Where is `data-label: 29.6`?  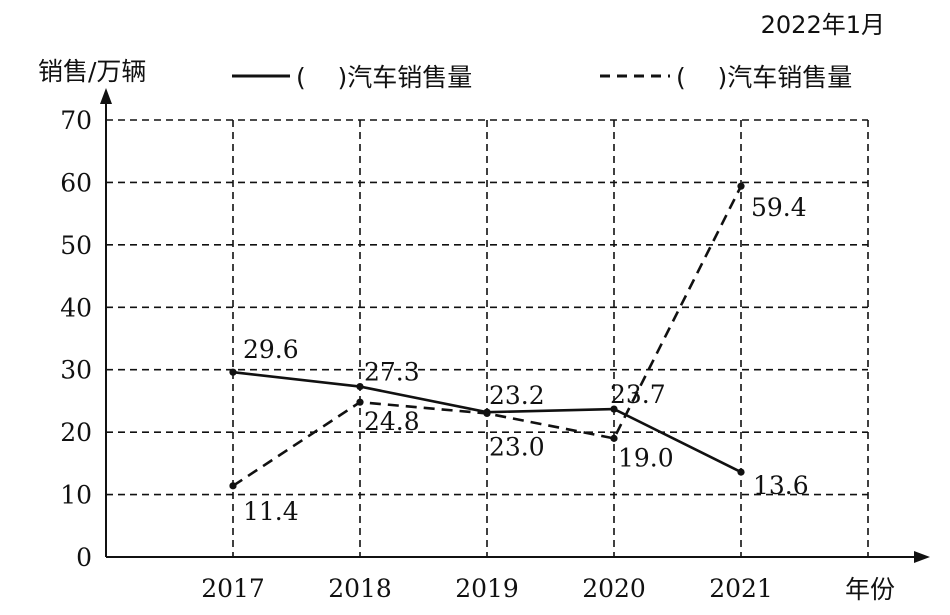
data-label: 29.6 is located at coordinates (271, 349).